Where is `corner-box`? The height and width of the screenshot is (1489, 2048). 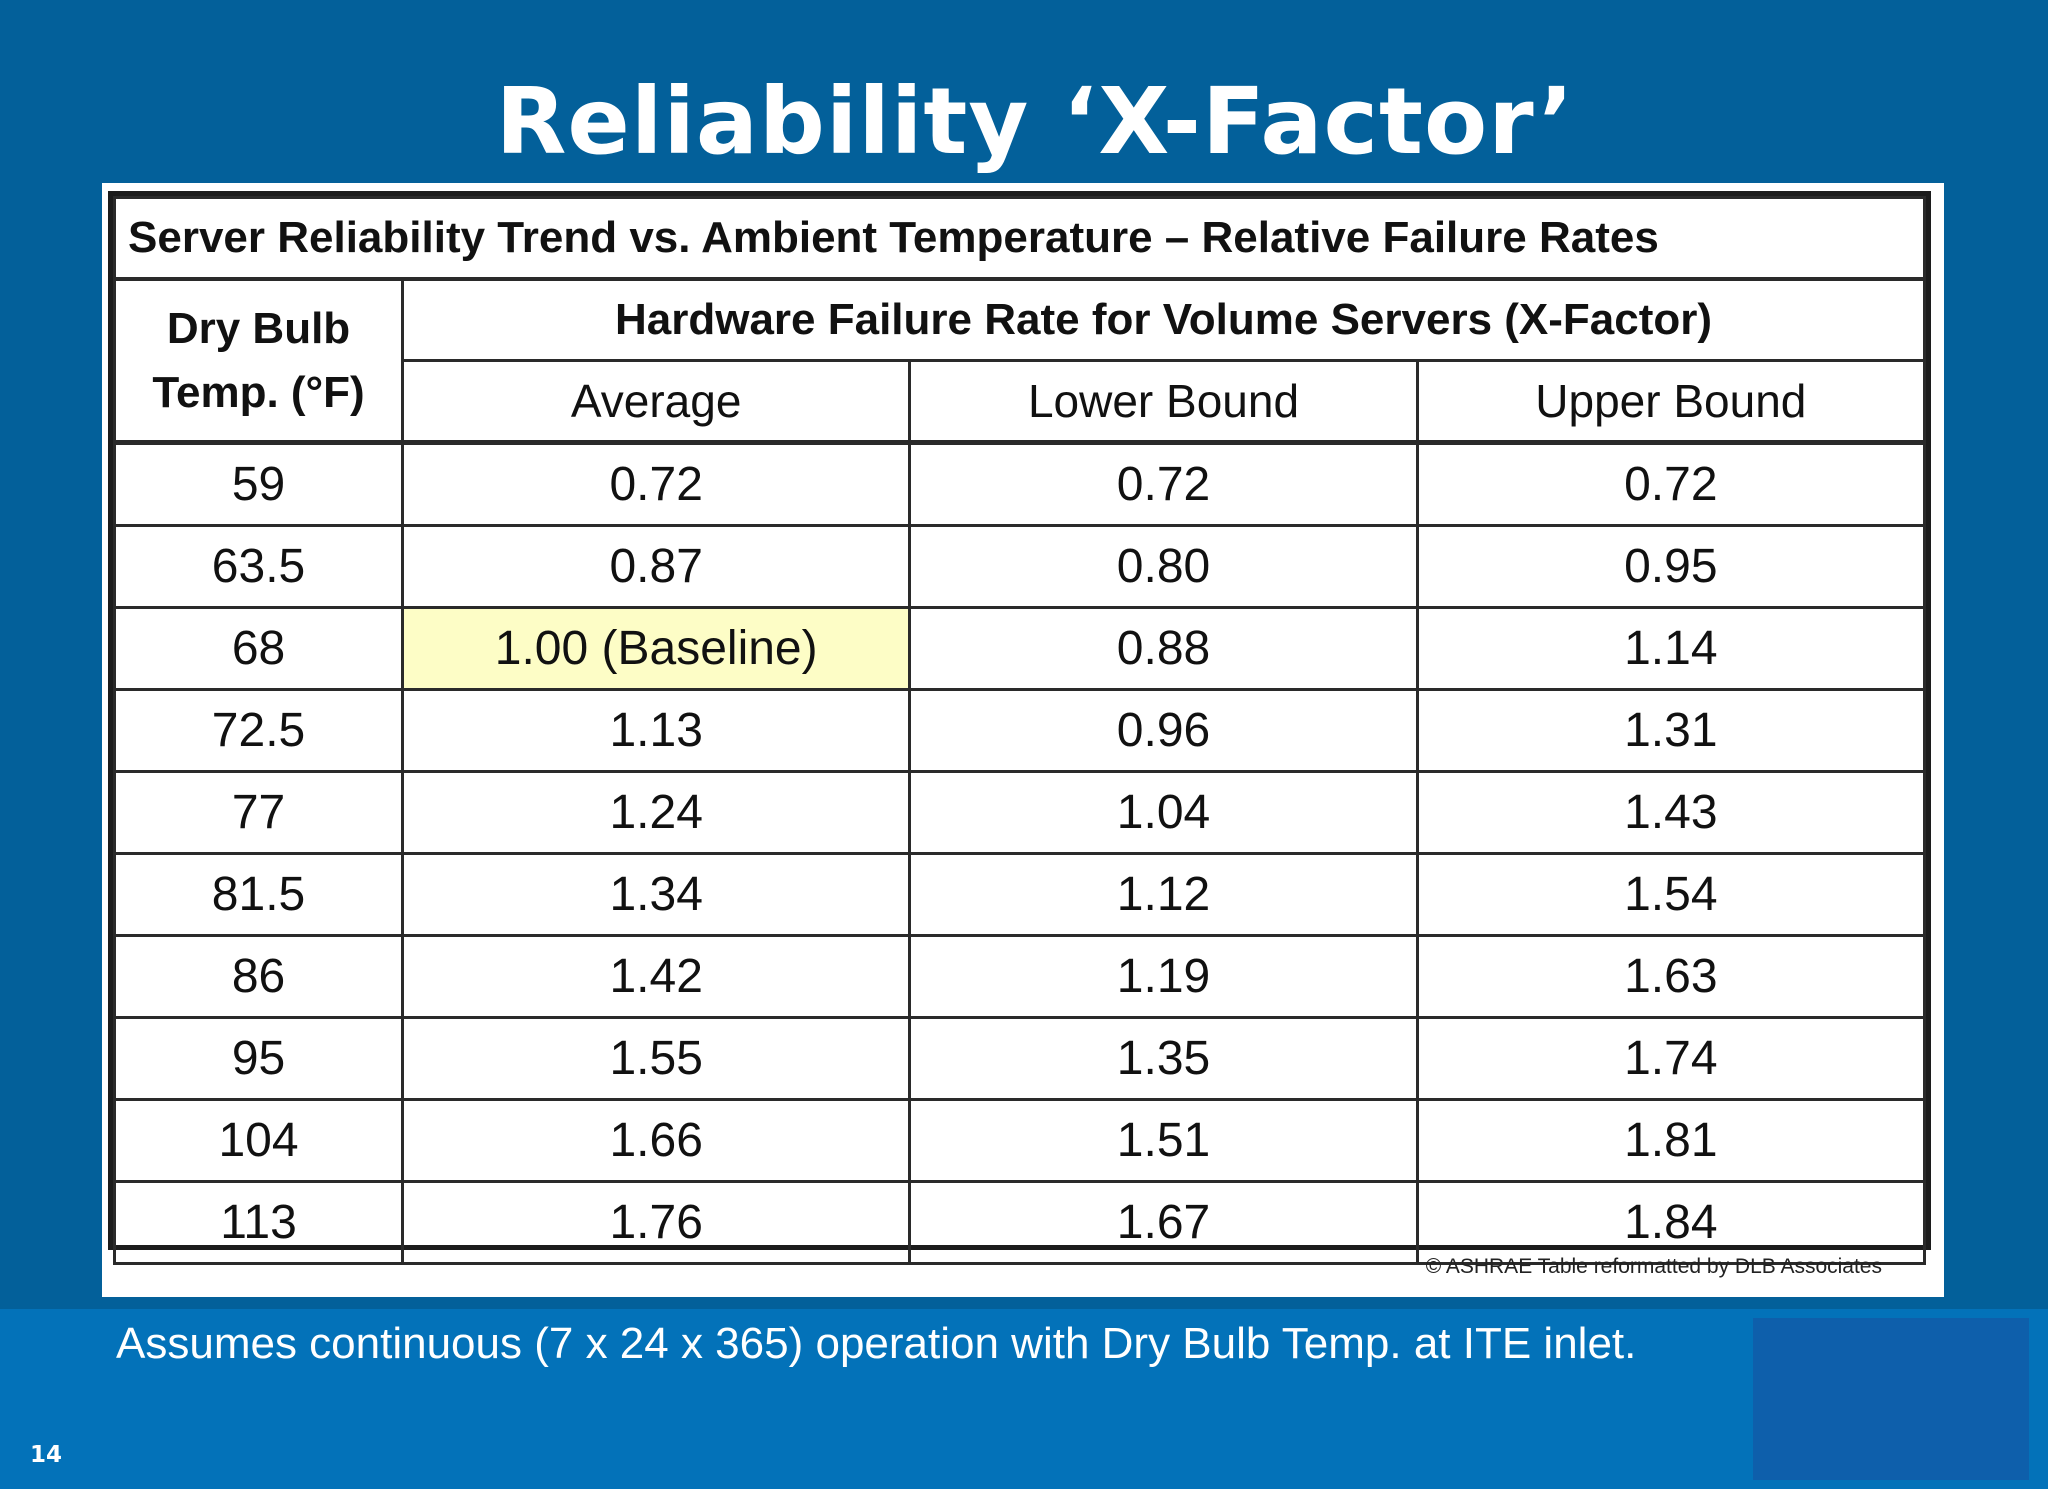
corner-box is located at coordinates (1891, 1399).